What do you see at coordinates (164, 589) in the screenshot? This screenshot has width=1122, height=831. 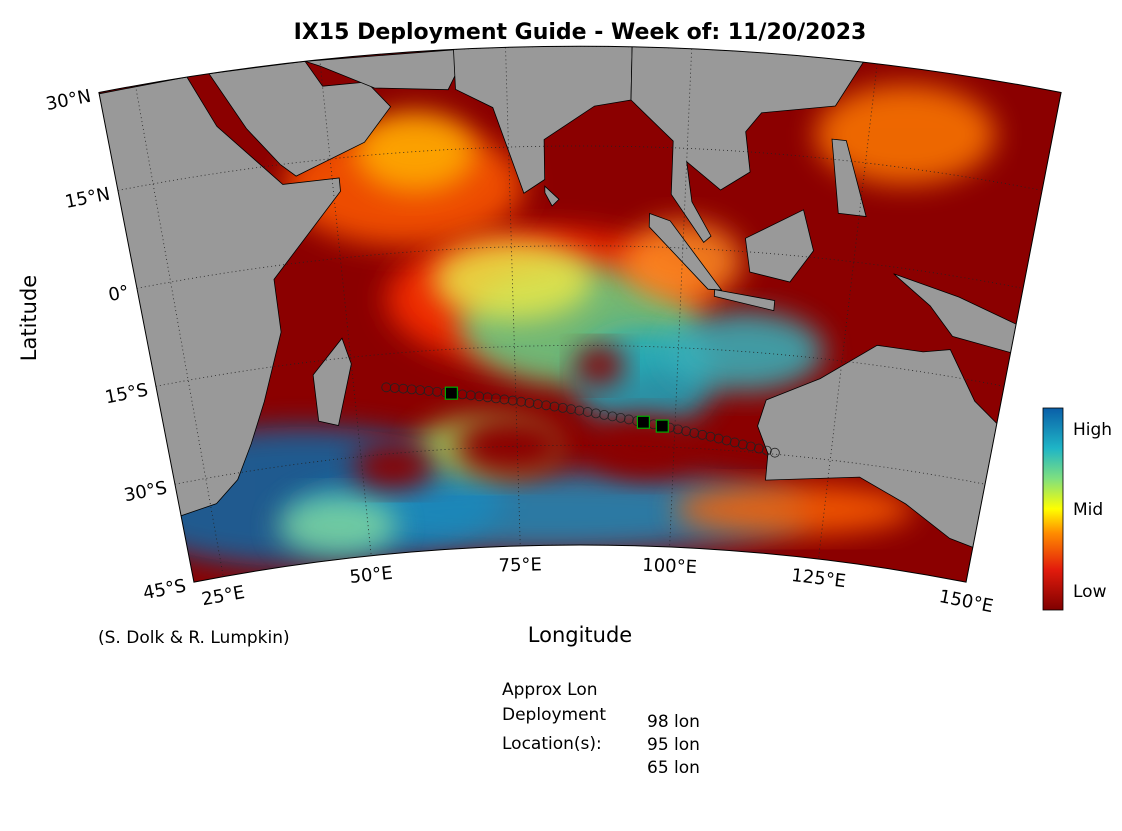 I see `lat-tick-label: 45°S` at bounding box center [164, 589].